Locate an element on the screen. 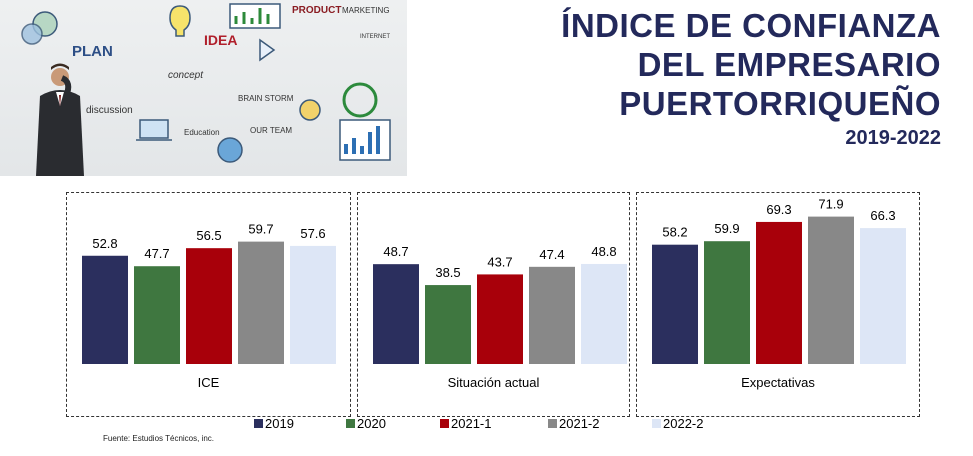 This screenshot has width=973, height=456. bar-value-label-2-1: 59.9 is located at coordinates (726, 228).